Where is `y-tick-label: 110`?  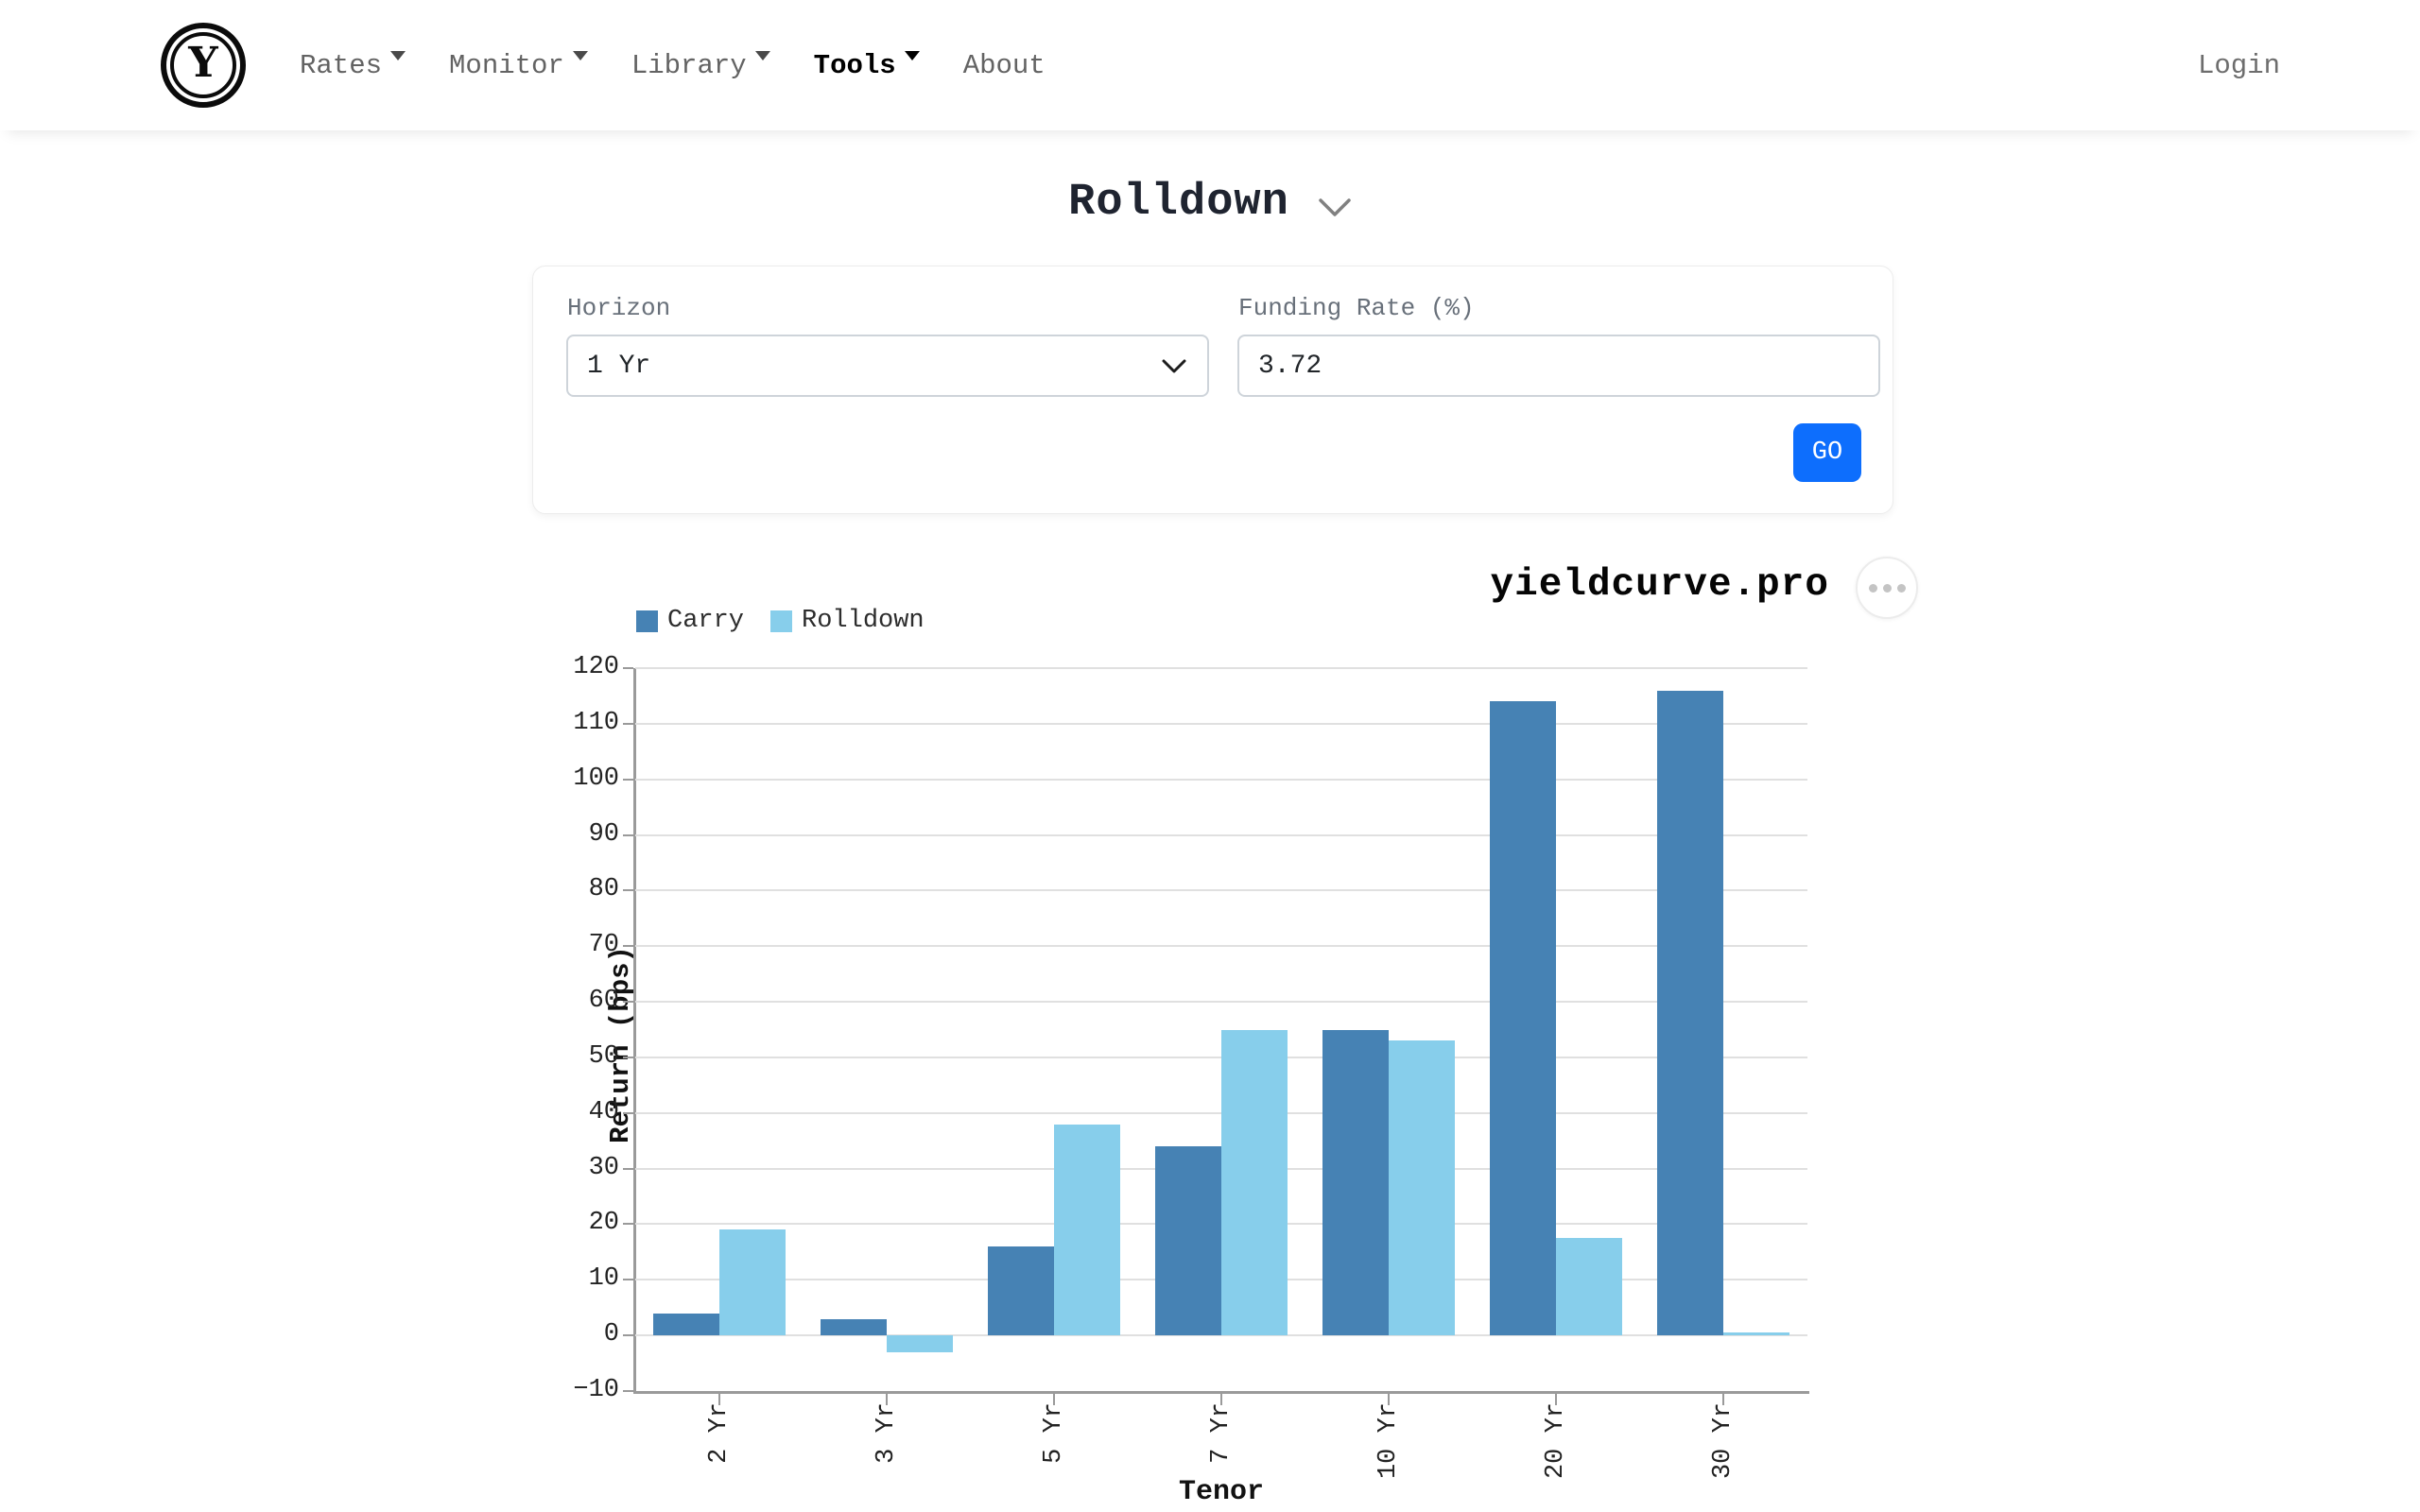 y-tick-label: 110 is located at coordinates (596, 722).